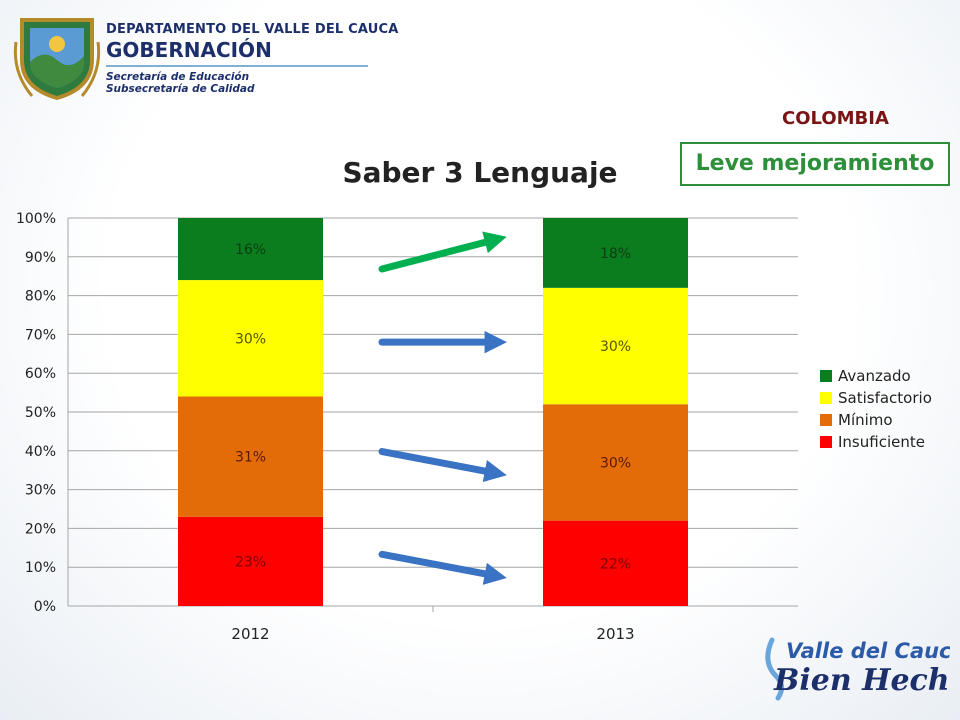 The width and height of the screenshot is (960, 720). What do you see at coordinates (178, 77) in the screenshot?
I see `secretariat-name: Secretaría de Educación` at bounding box center [178, 77].